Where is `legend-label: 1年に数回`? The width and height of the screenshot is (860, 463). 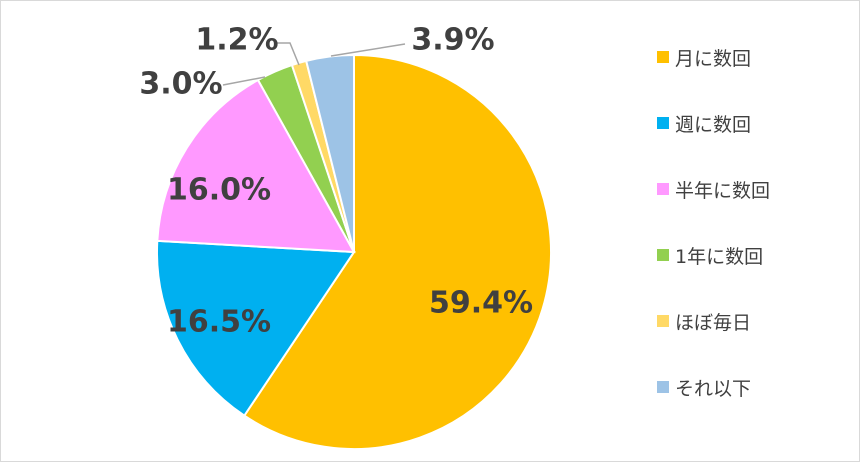 legend-label: 1年に数回 is located at coordinates (719, 256).